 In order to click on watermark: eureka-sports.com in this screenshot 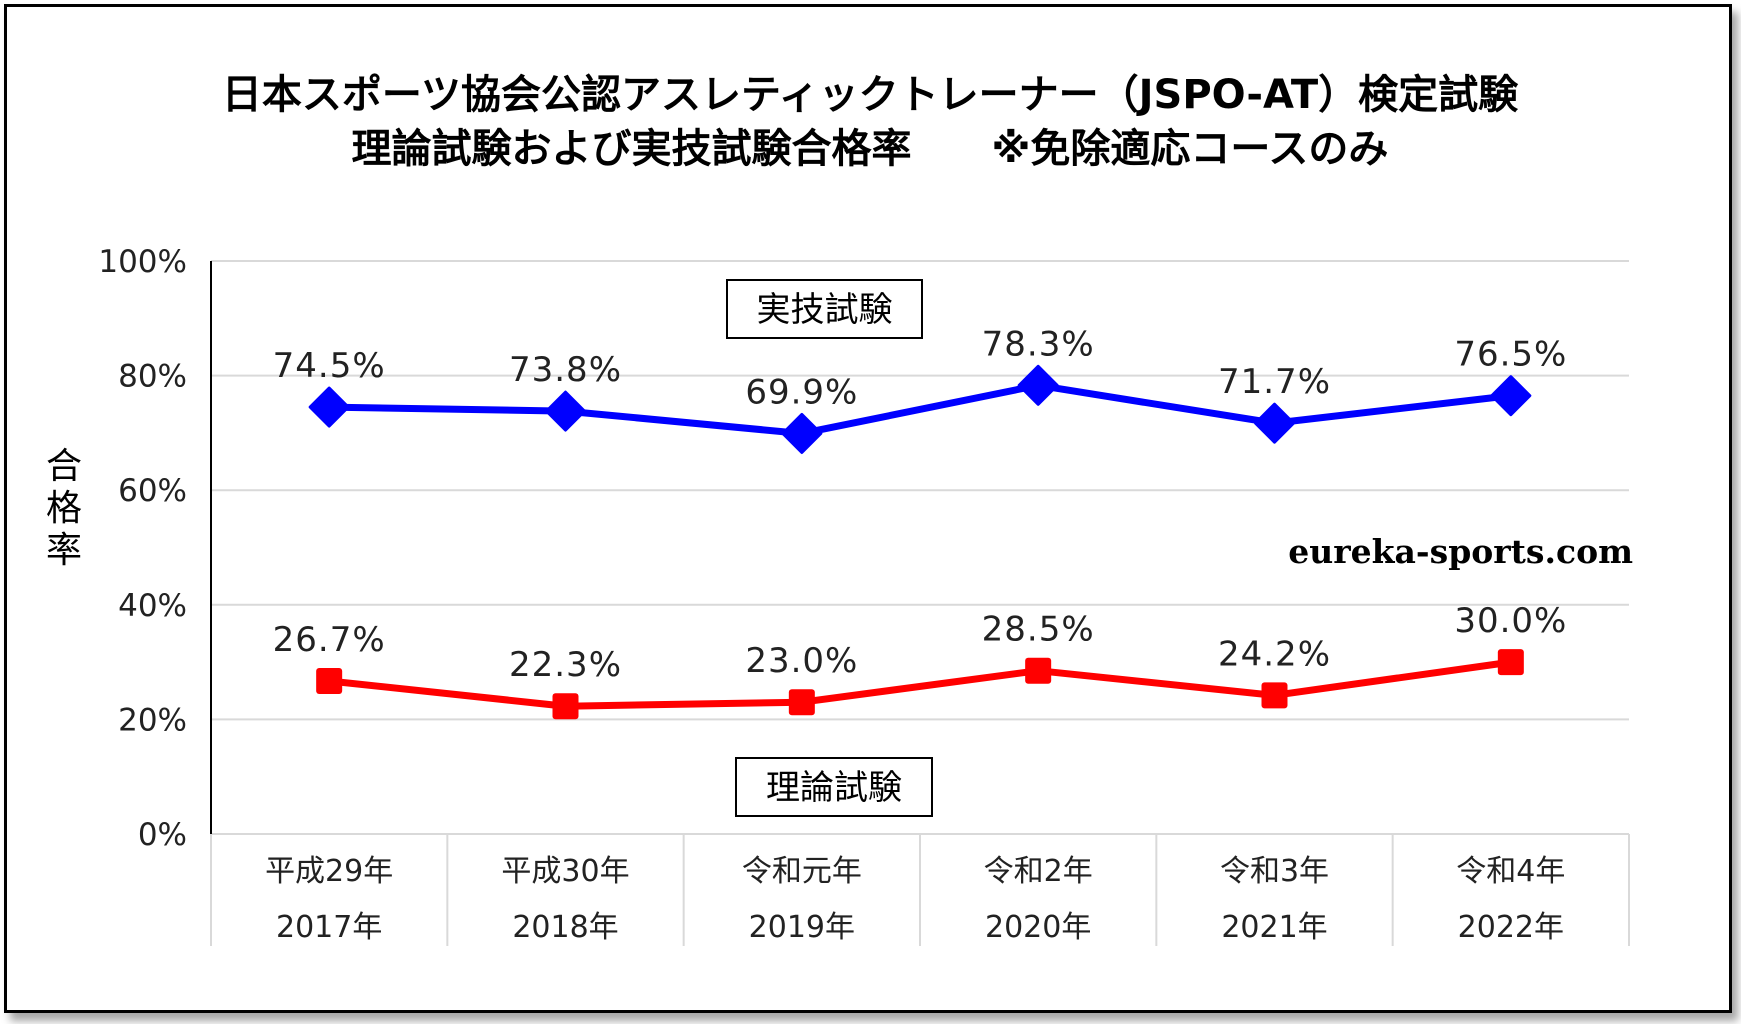, I will do `click(1460, 551)`.